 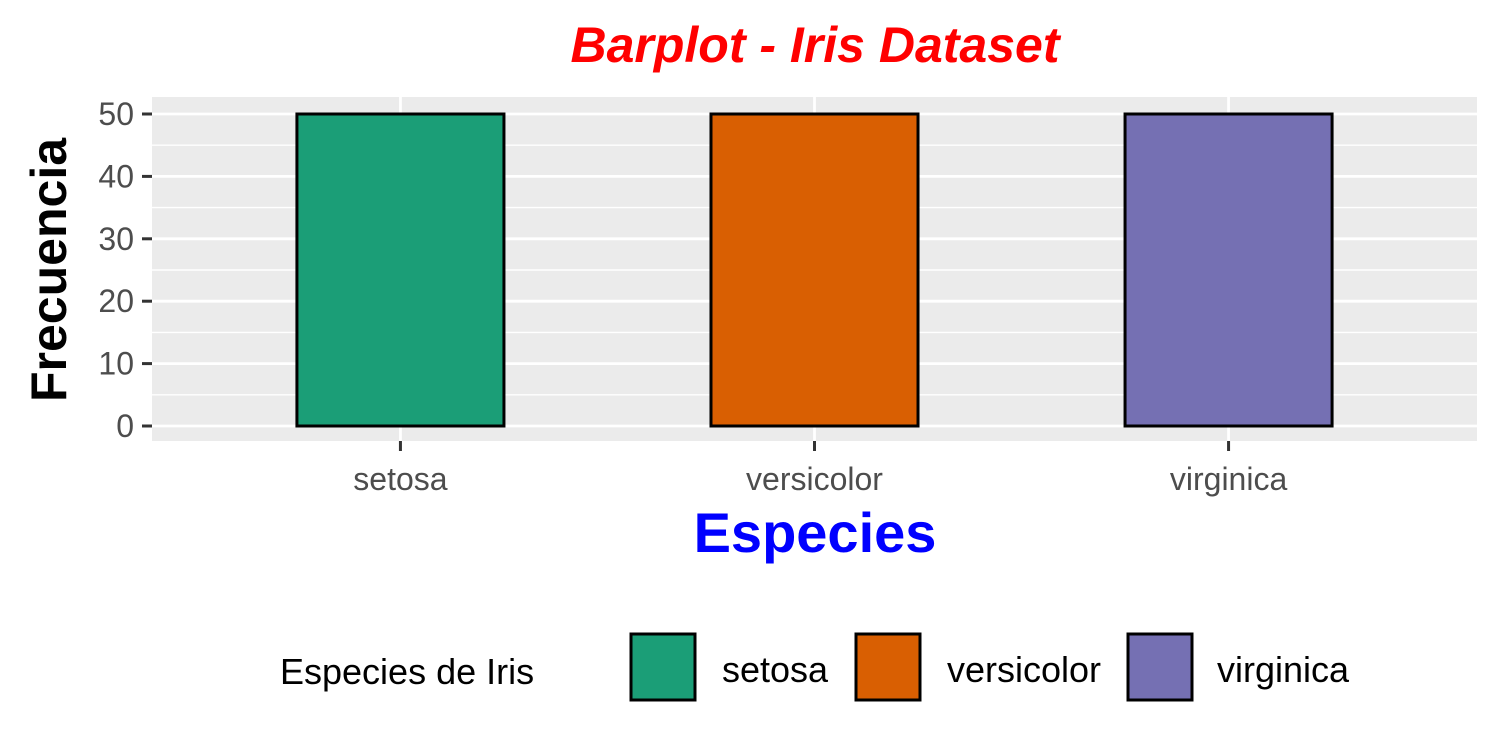 What do you see at coordinates (400, 479) in the screenshot?
I see `x-tick-label: setosa` at bounding box center [400, 479].